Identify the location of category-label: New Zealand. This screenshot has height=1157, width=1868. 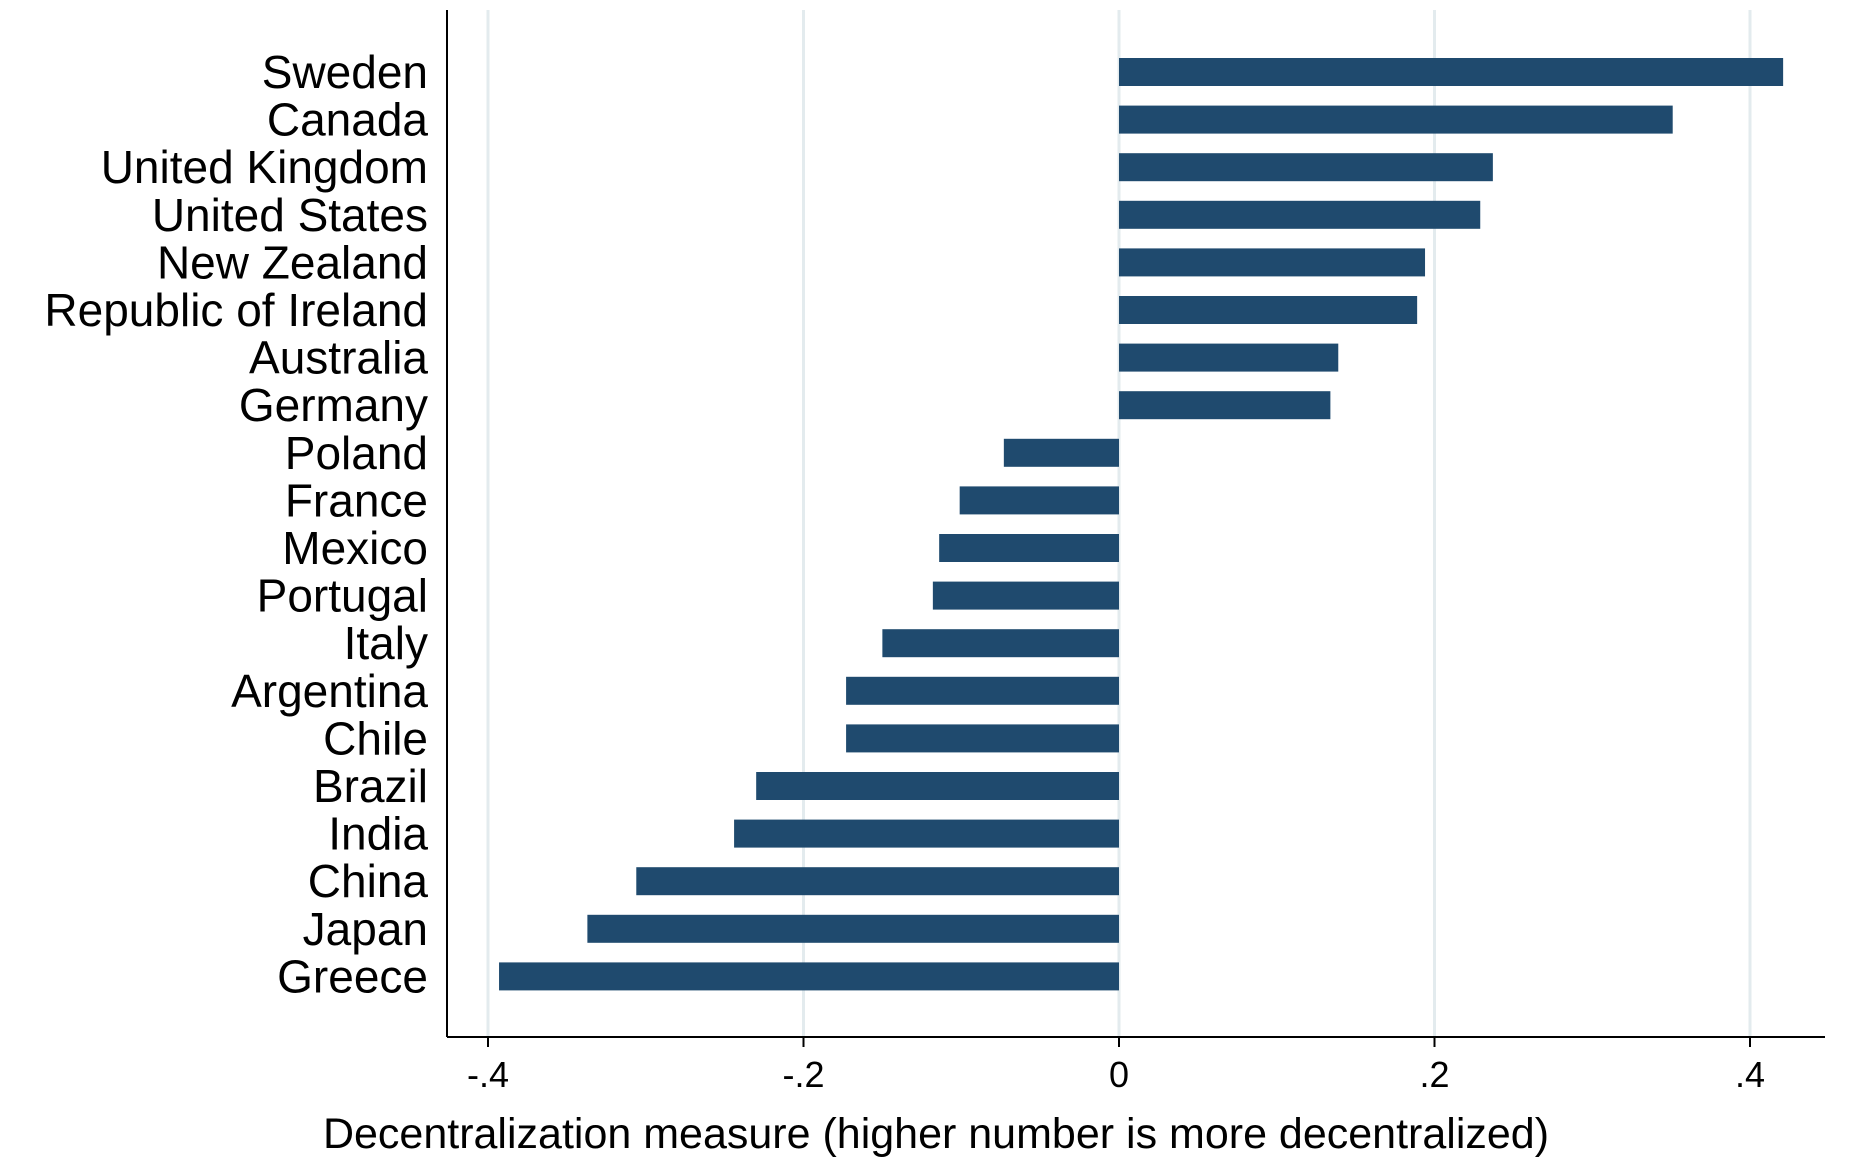
(292, 262).